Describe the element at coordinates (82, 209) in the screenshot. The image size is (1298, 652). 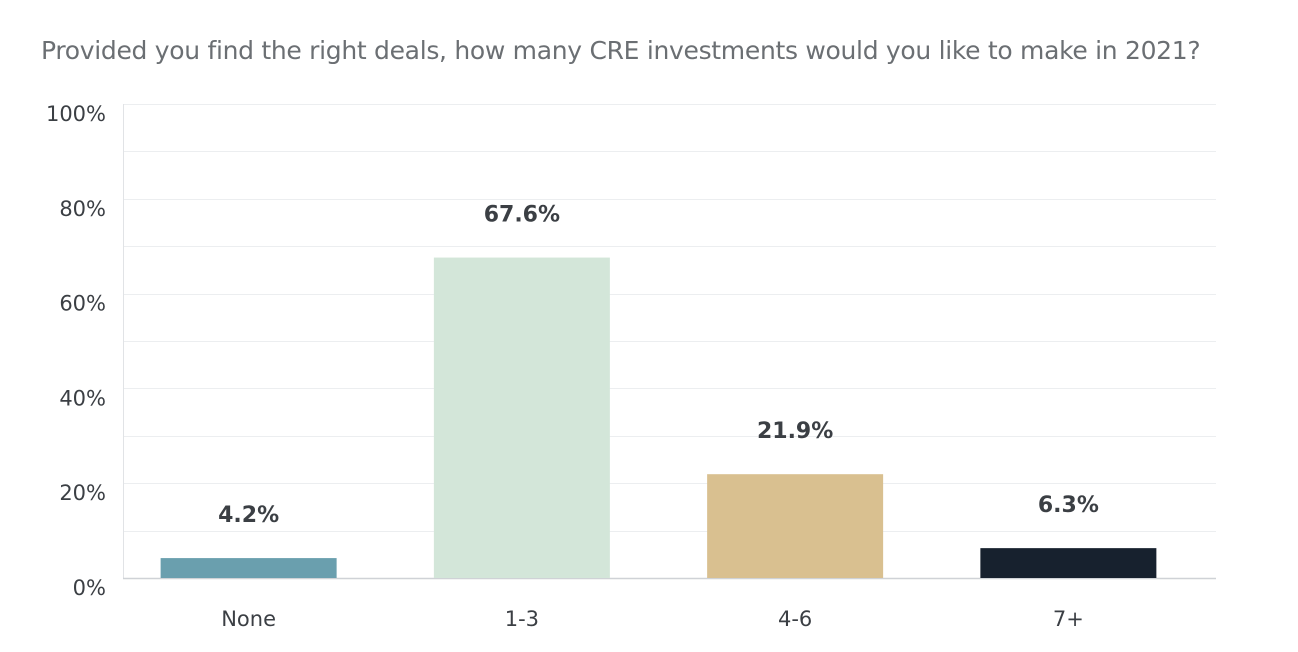
I see `y-tick-label: 80%` at that location.